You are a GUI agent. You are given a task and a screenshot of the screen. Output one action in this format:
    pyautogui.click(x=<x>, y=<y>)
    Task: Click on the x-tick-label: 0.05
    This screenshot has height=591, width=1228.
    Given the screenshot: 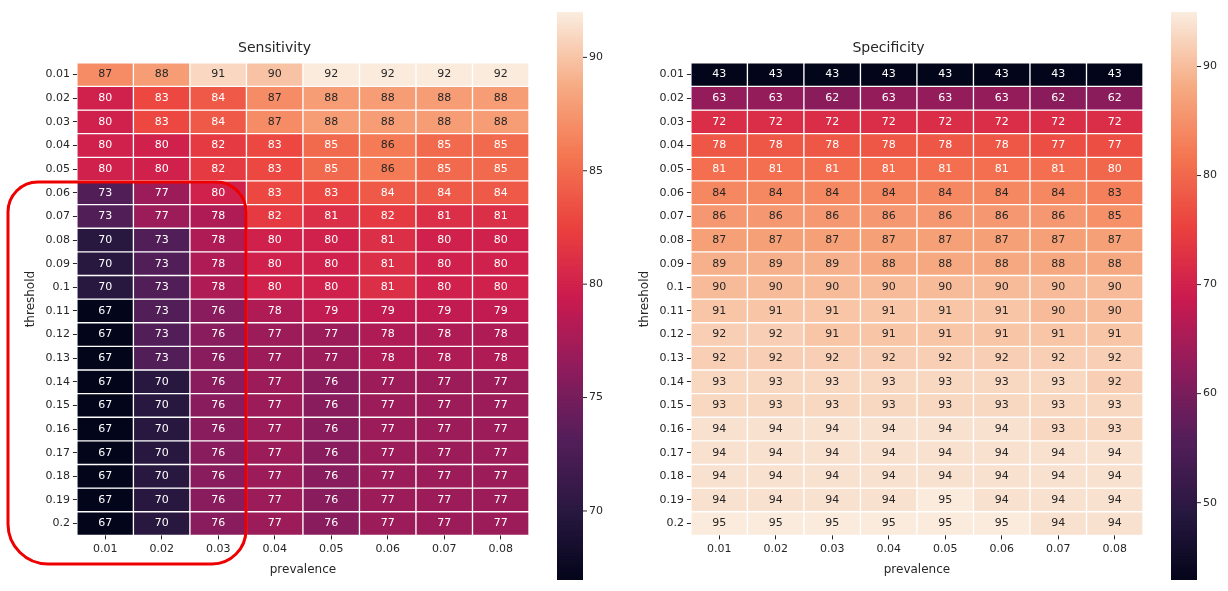 What is the action you would take?
    pyautogui.click(x=331, y=548)
    